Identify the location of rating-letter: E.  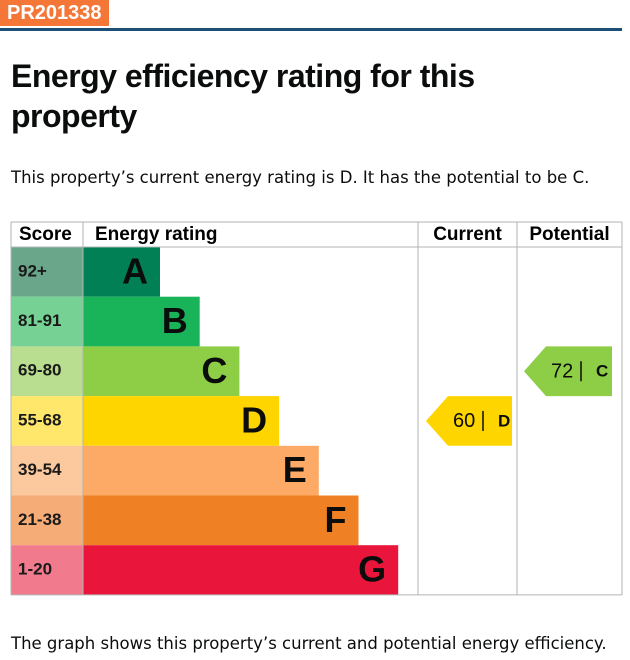
(295, 469).